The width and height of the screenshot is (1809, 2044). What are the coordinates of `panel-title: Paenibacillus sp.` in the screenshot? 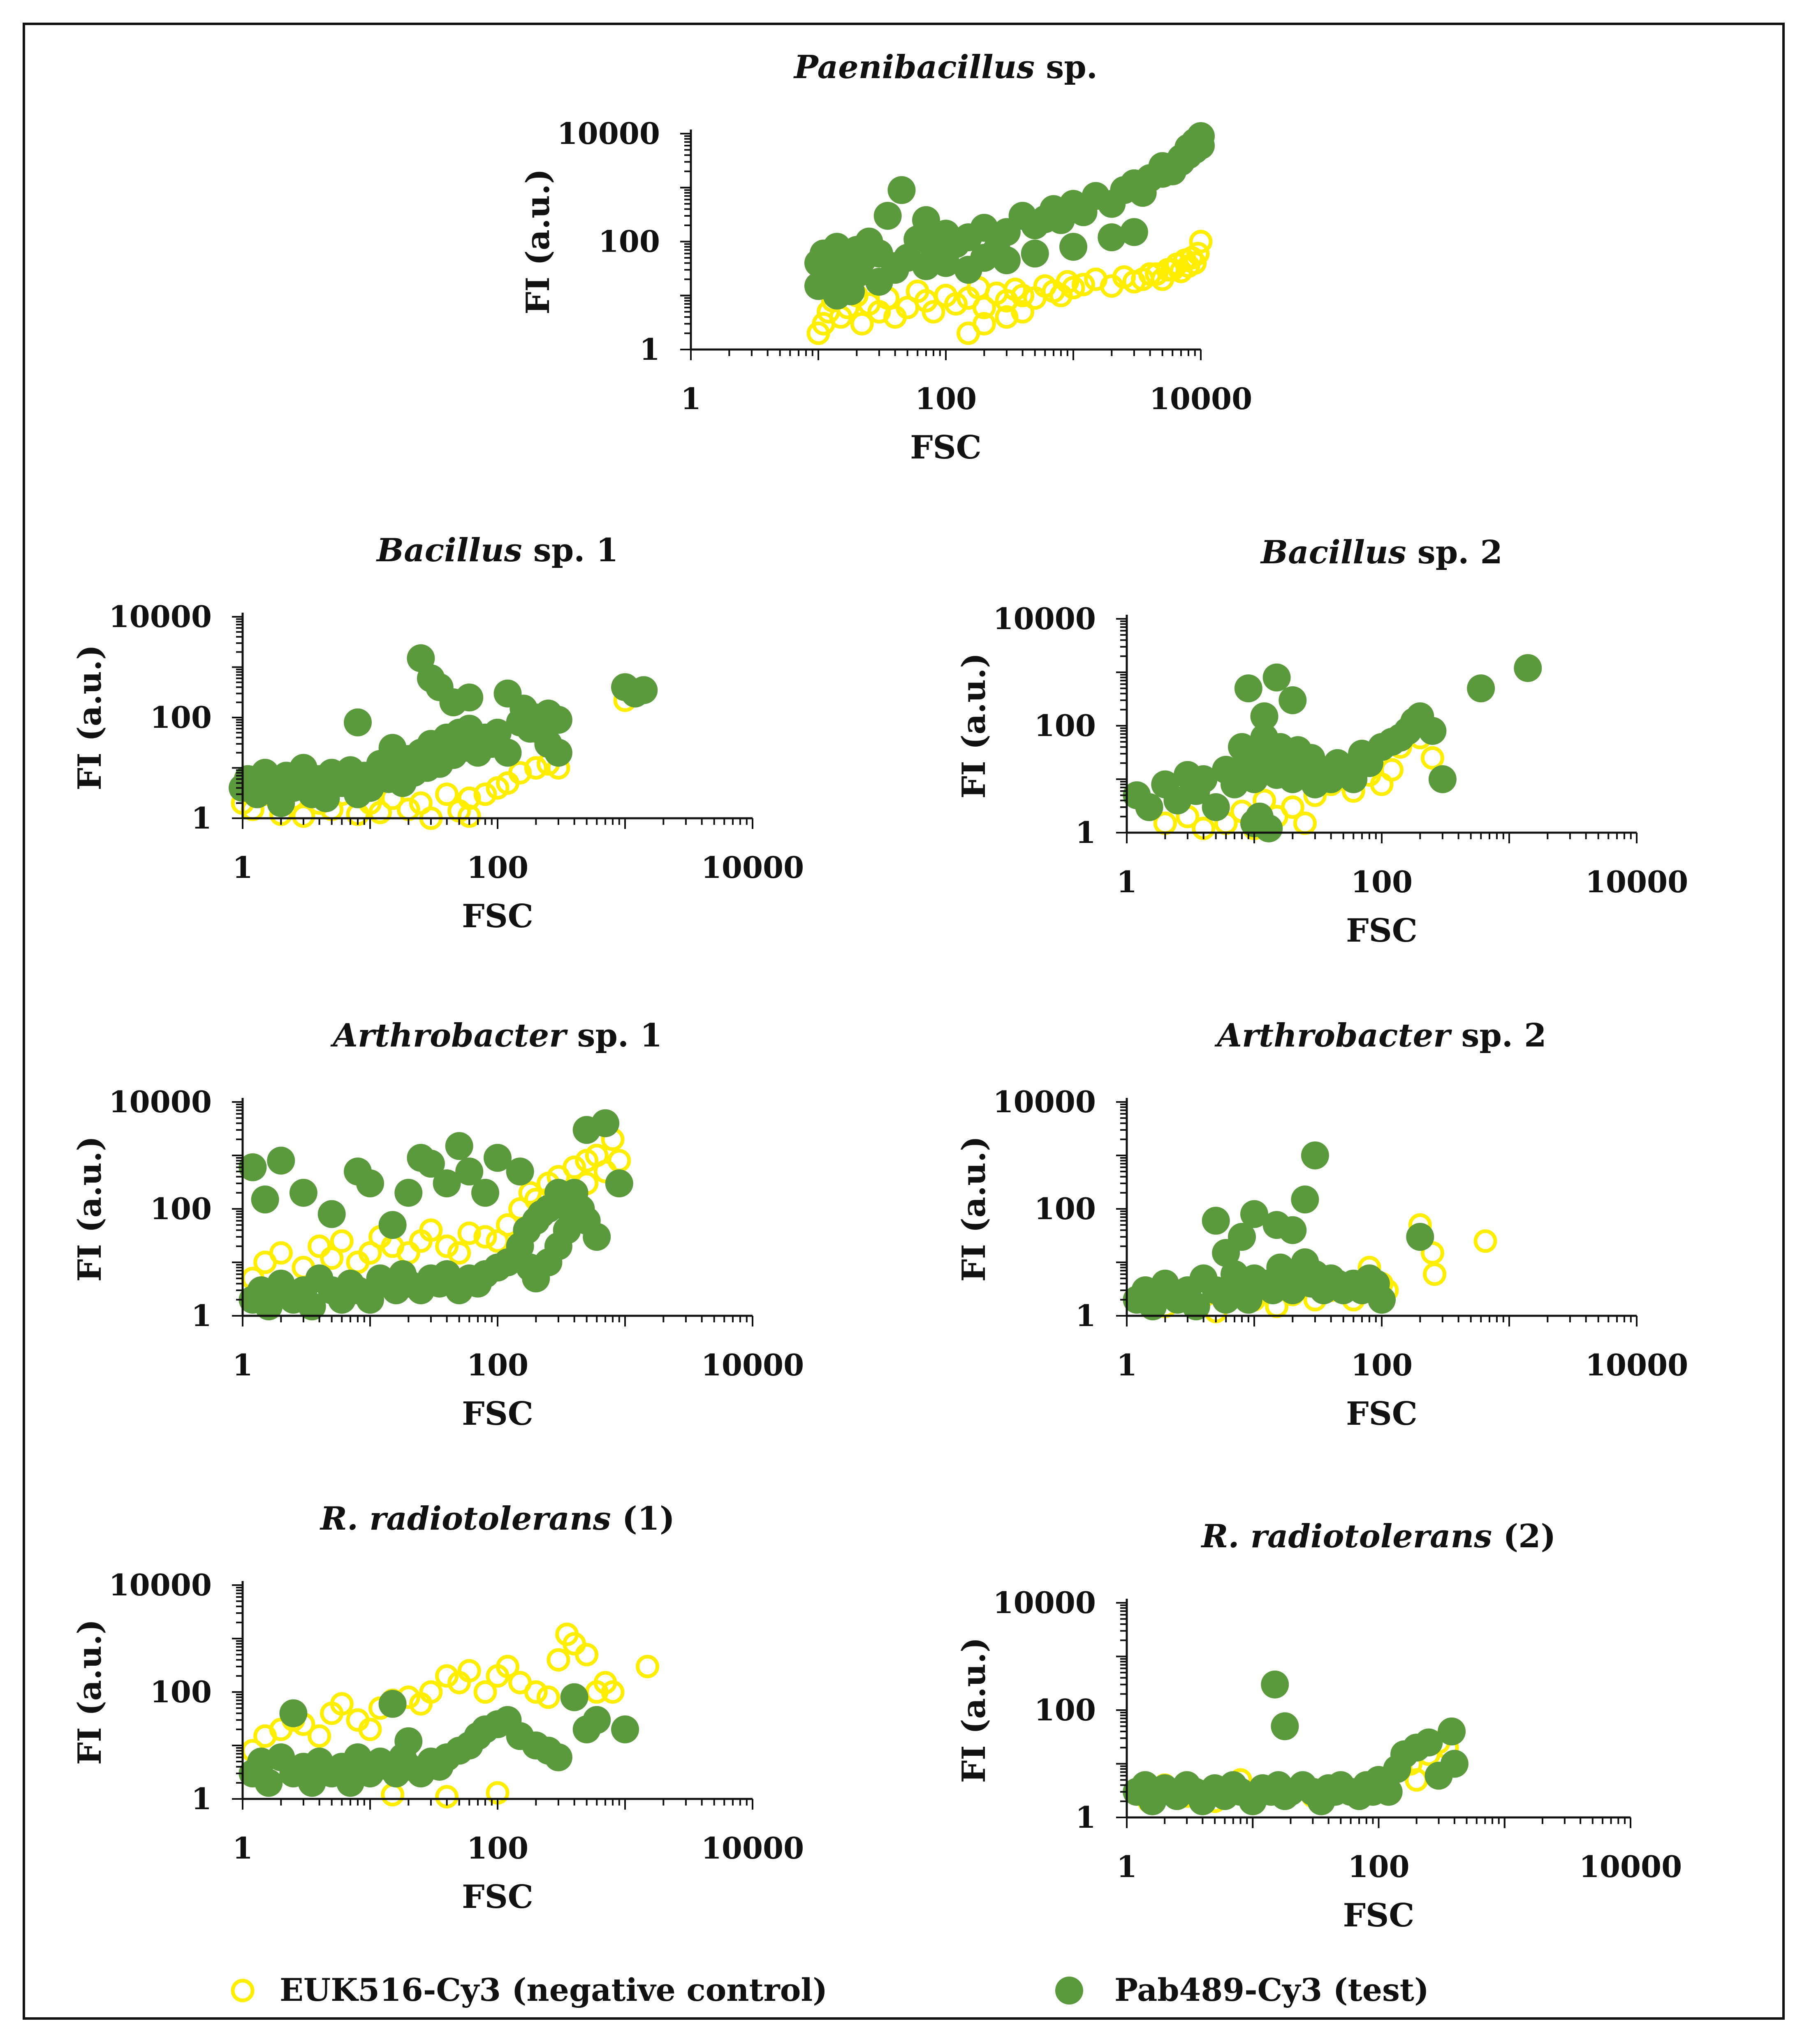 It's located at (945, 67).